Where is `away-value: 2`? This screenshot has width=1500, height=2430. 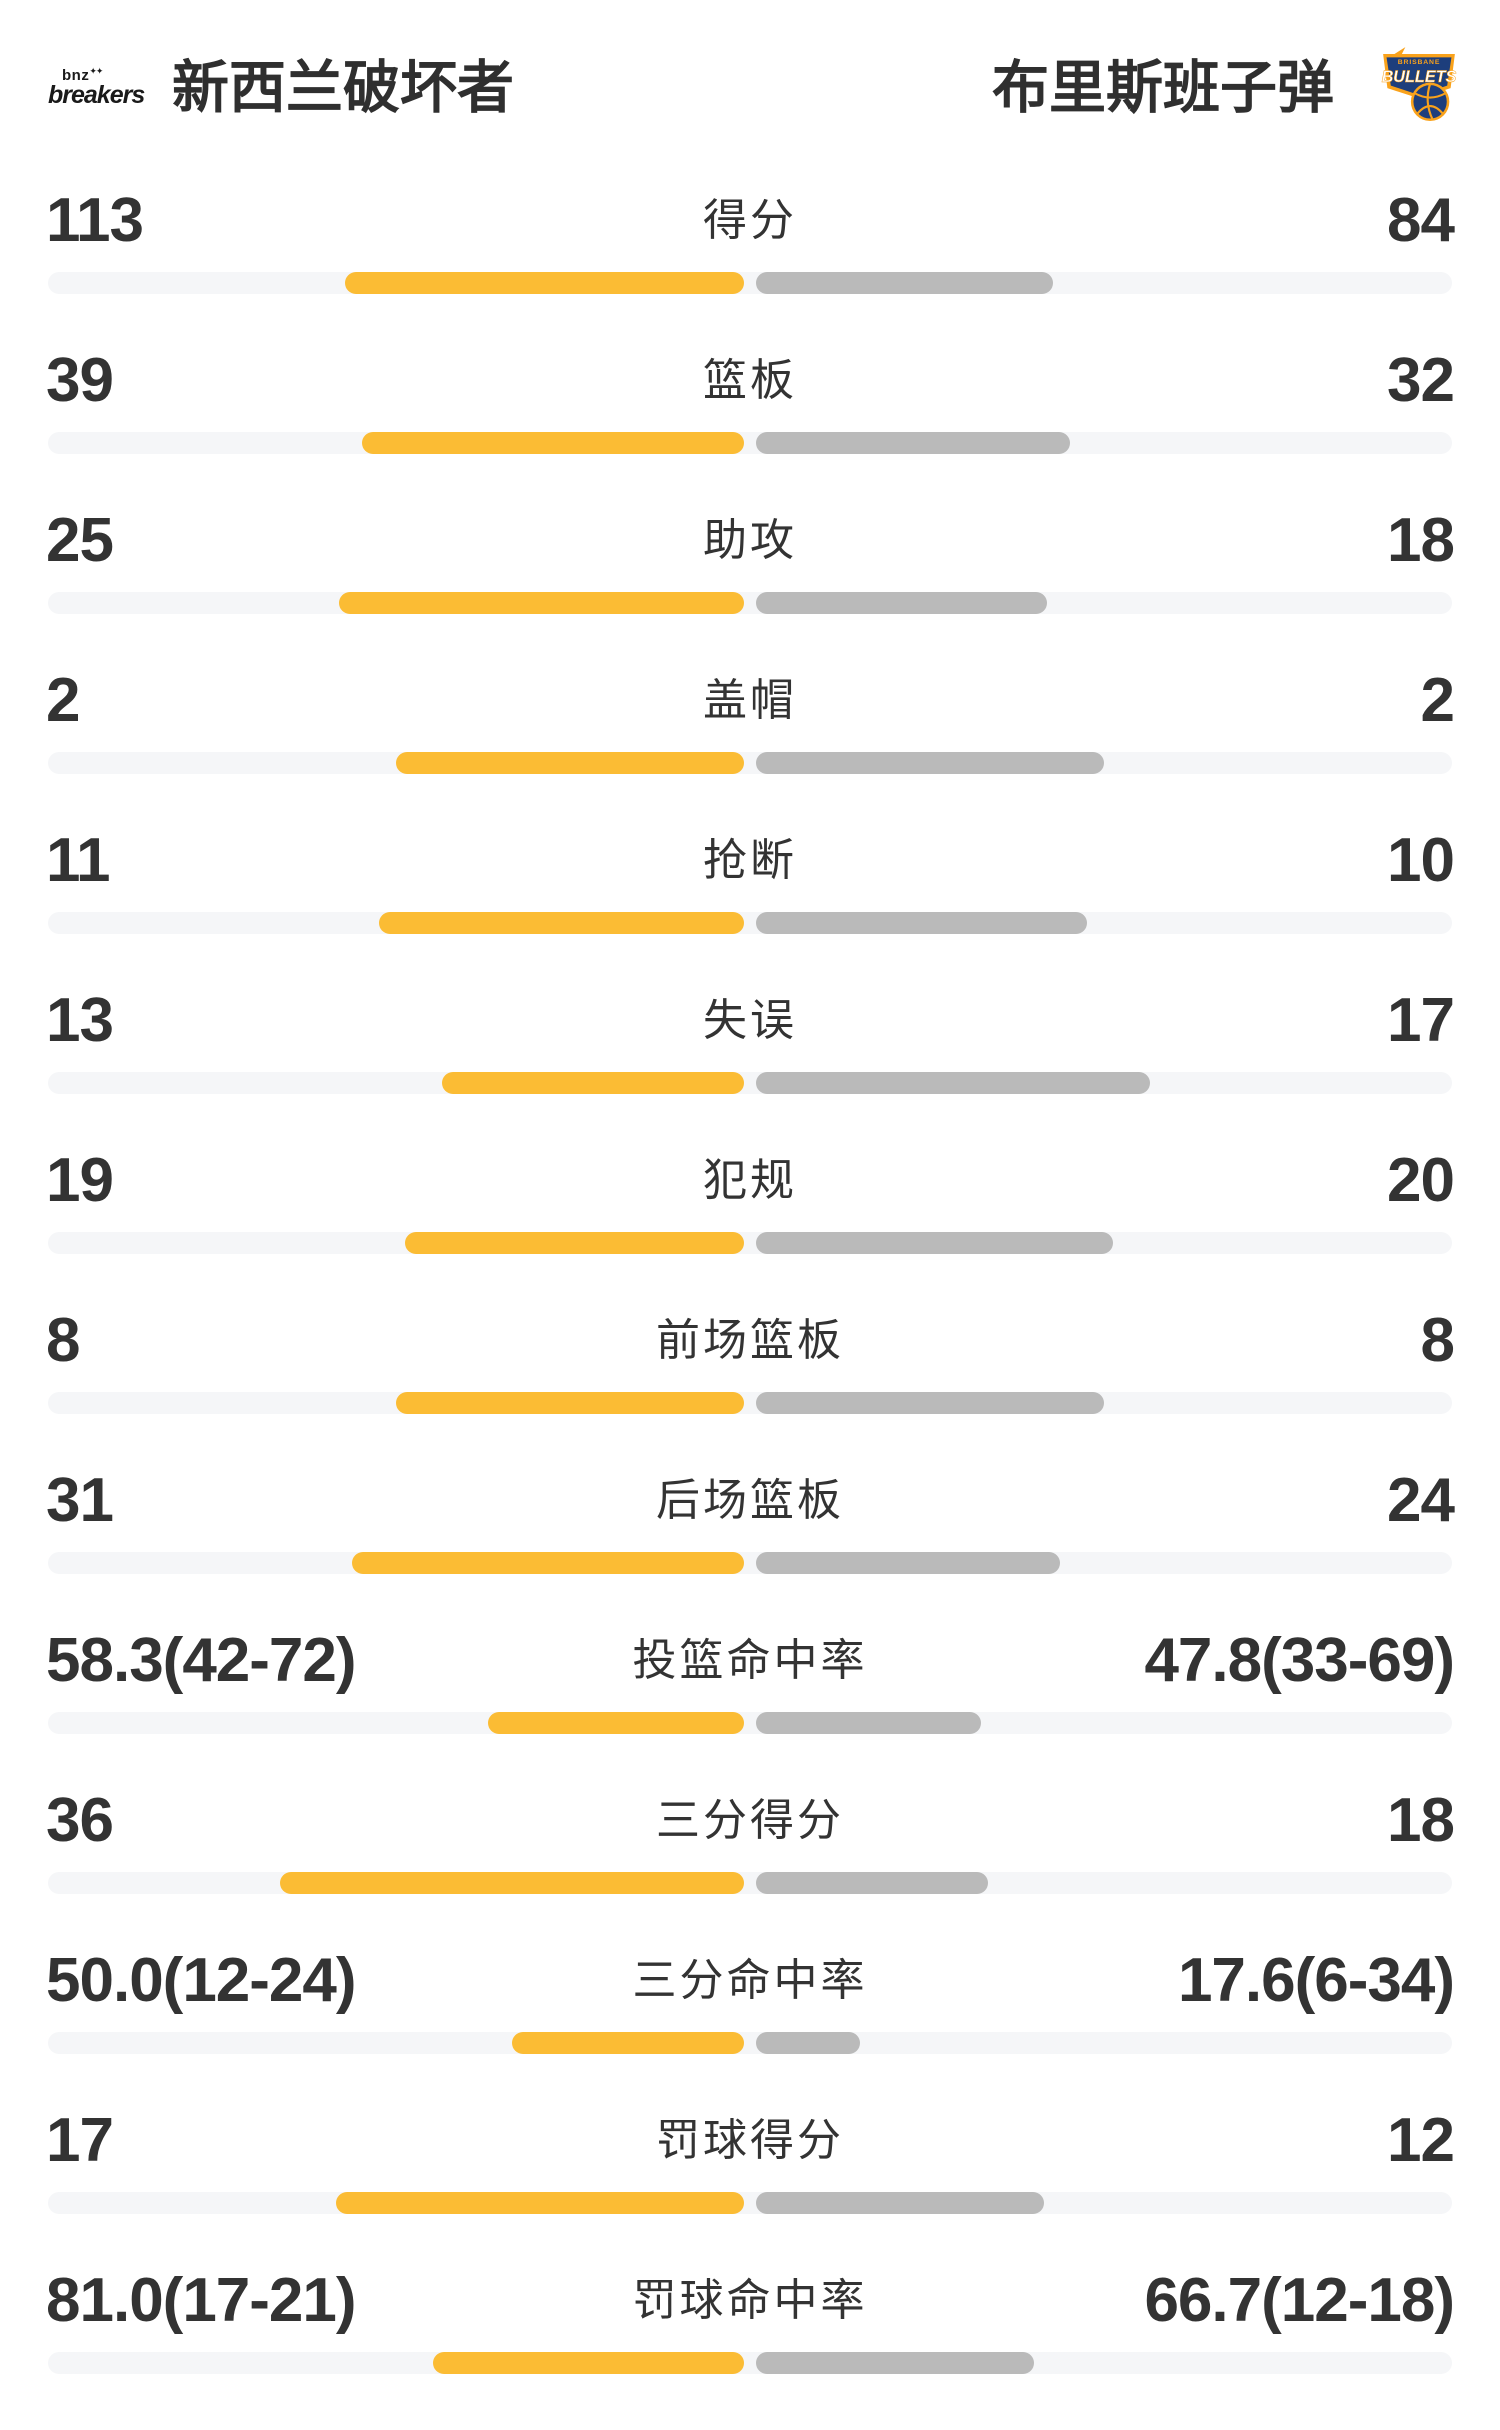 away-value: 2 is located at coordinates (1437, 700).